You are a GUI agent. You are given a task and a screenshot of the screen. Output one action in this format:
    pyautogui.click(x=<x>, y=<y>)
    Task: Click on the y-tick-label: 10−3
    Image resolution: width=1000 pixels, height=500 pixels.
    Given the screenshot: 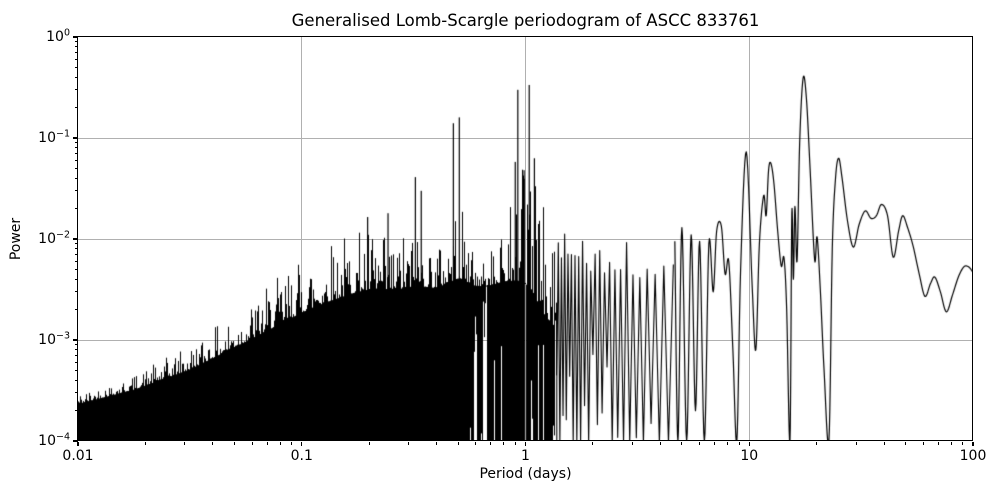 What is the action you would take?
    pyautogui.click(x=47, y=340)
    